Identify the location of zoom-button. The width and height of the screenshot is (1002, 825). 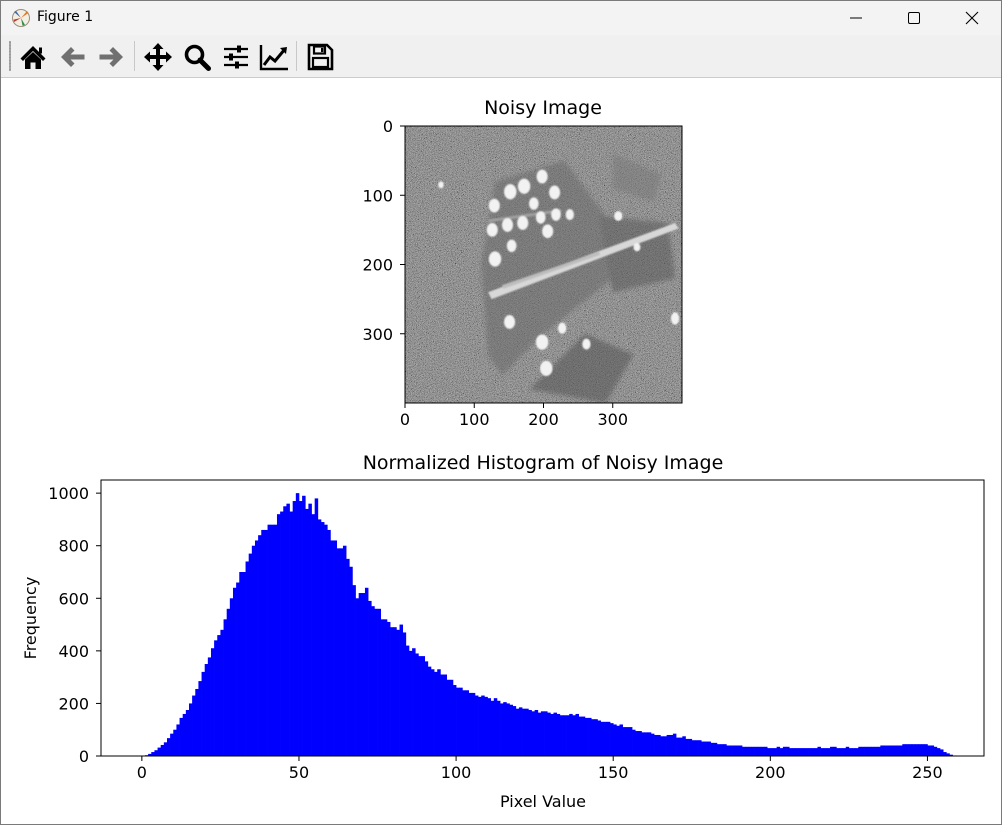
(197, 57).